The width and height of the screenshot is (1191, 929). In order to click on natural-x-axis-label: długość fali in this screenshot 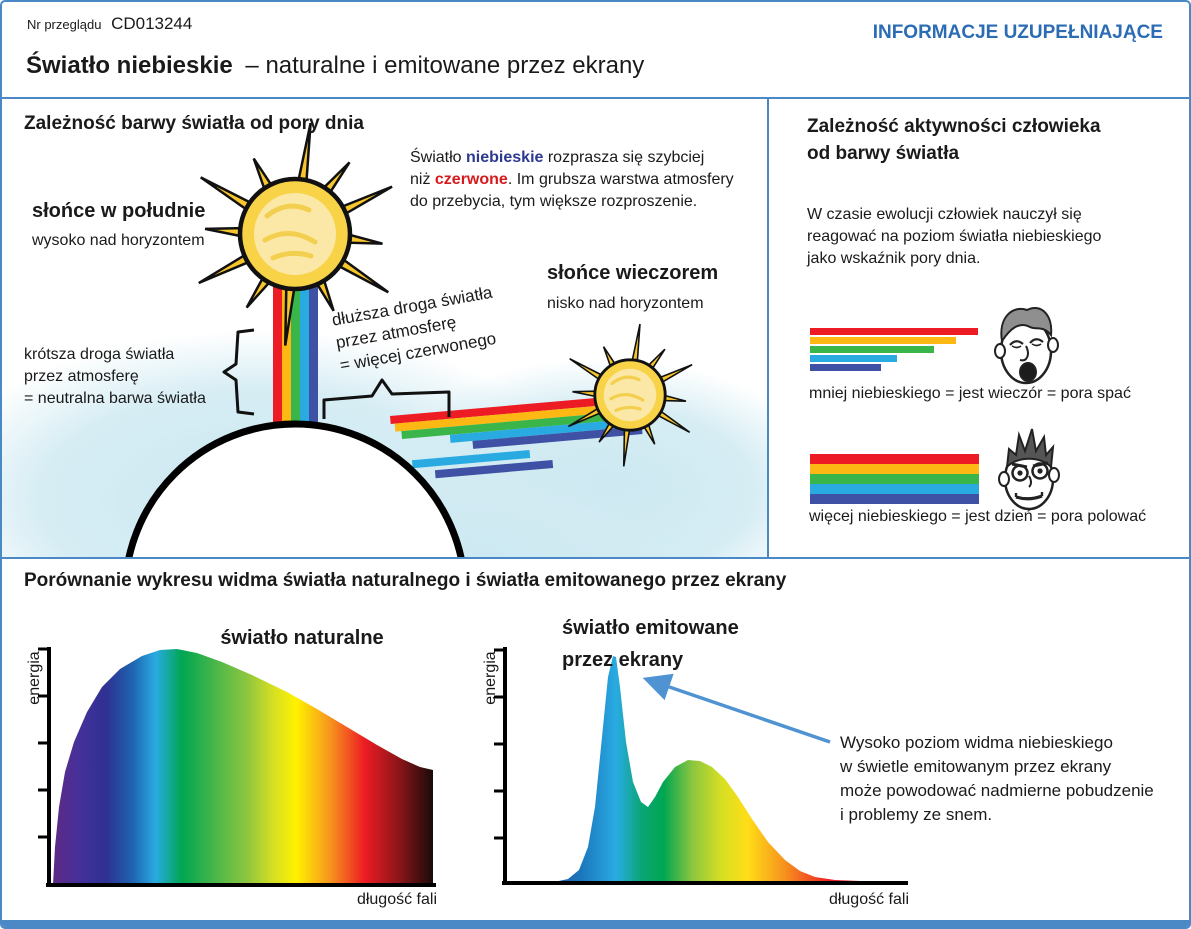, I will do `click(396, 899)`.